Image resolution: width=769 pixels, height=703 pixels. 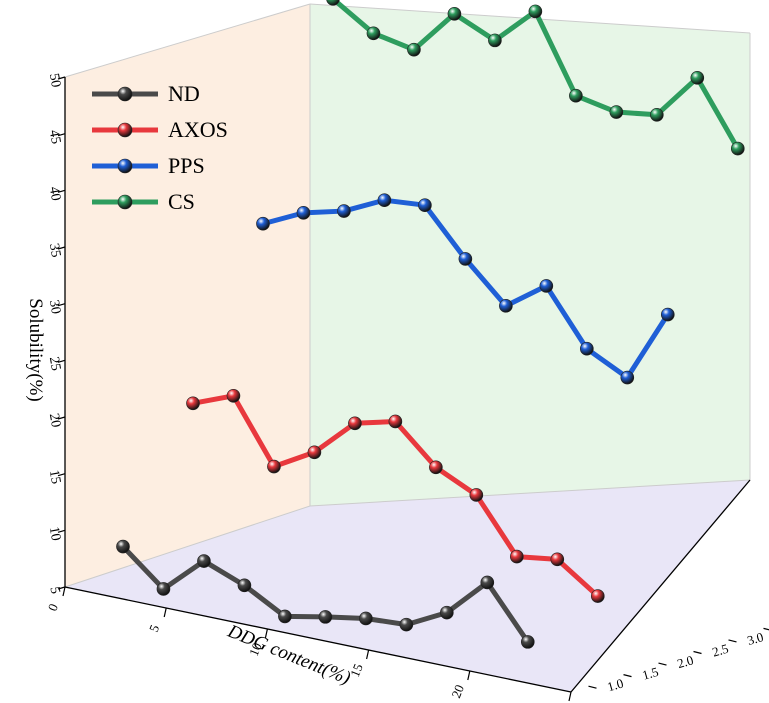 I want to click on x-tick-label: 0, so click(x=53, y=607).